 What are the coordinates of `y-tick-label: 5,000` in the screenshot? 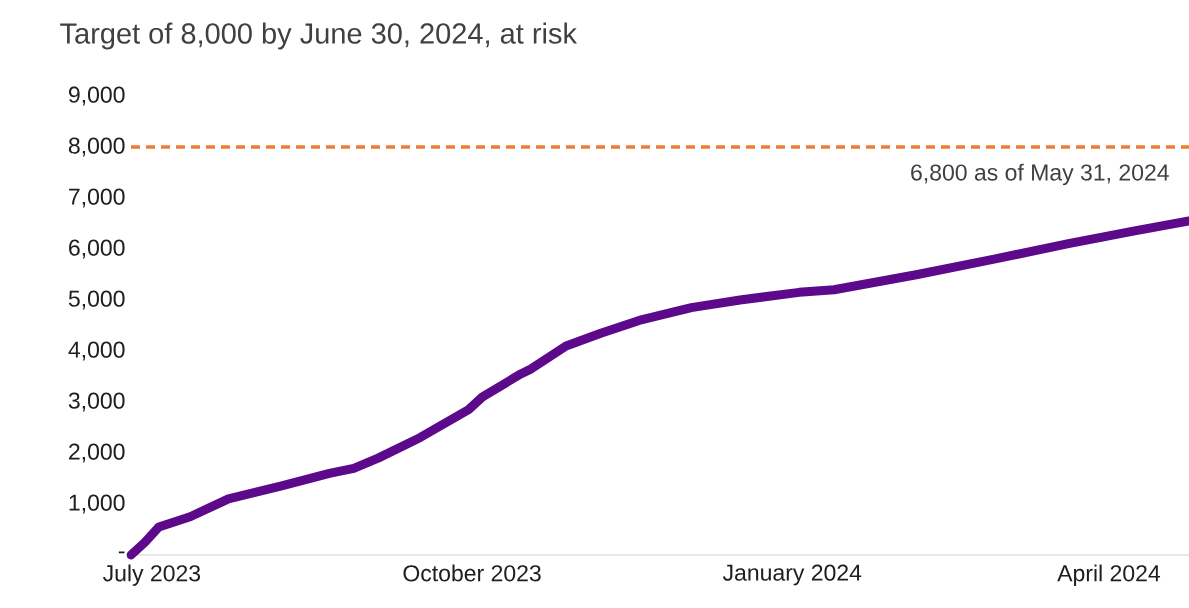 It's located at (96, 300).